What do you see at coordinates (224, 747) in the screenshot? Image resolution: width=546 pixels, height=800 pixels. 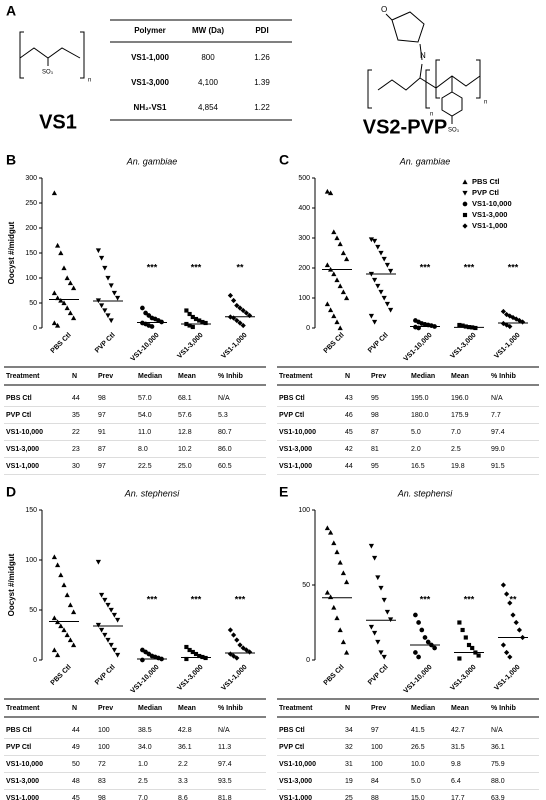 I see `table-cell: 11.3` at bounding box center [224, 747].